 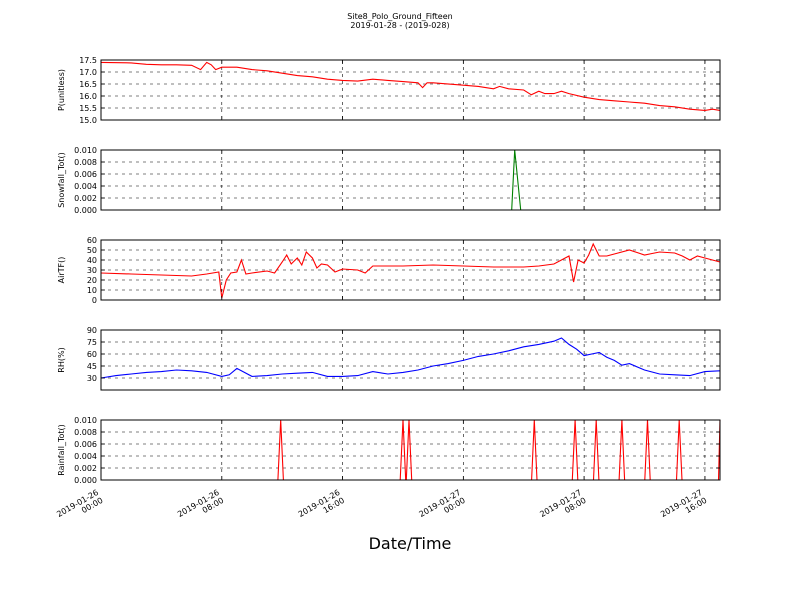 What do you see at coordinates (92, 250) in the screenshot?
I see `y-tick-label: 50` at bounding box center [92, 250].